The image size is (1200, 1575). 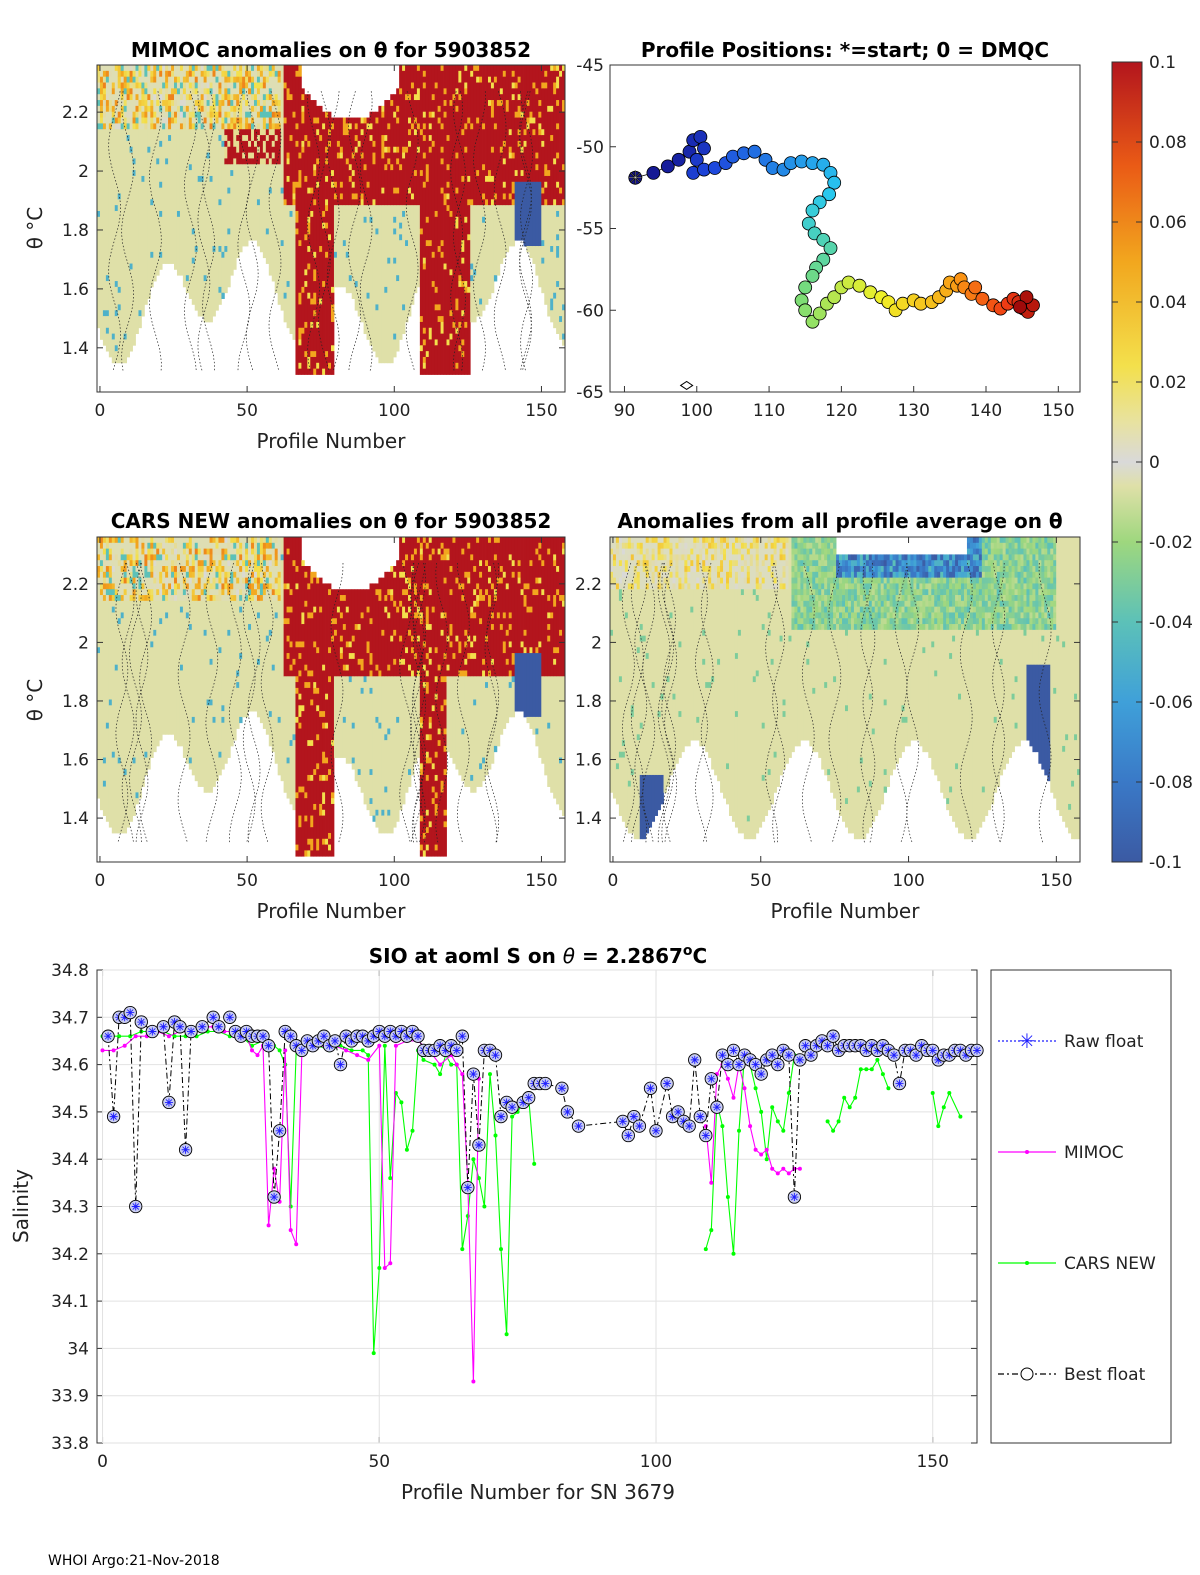 I want to click on positions-axes-frame, so click(x=845, y=228).